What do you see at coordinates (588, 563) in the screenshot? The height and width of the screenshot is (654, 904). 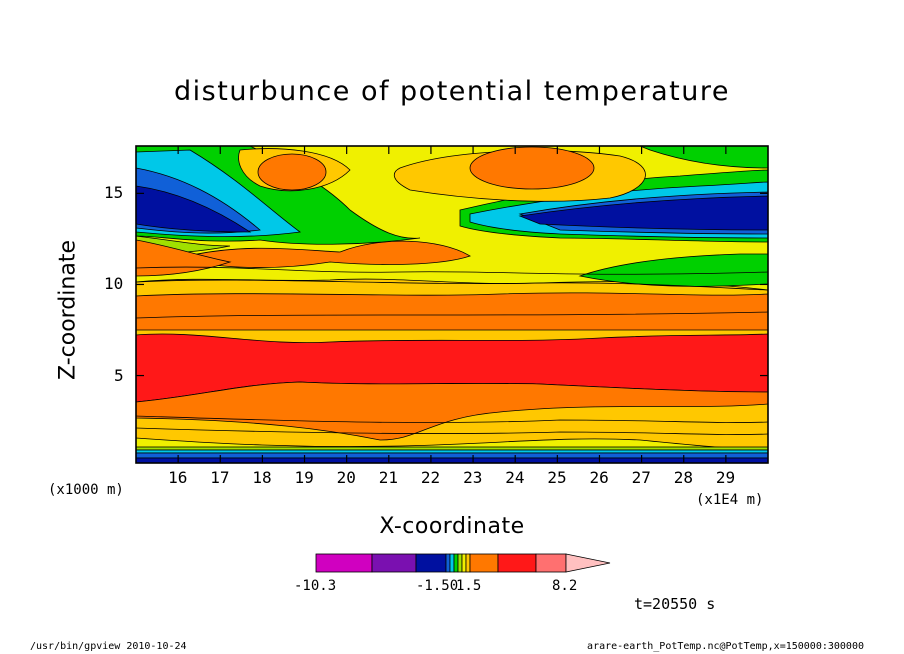 I see `colorbar-arrow` at bounding box center [588, 563].